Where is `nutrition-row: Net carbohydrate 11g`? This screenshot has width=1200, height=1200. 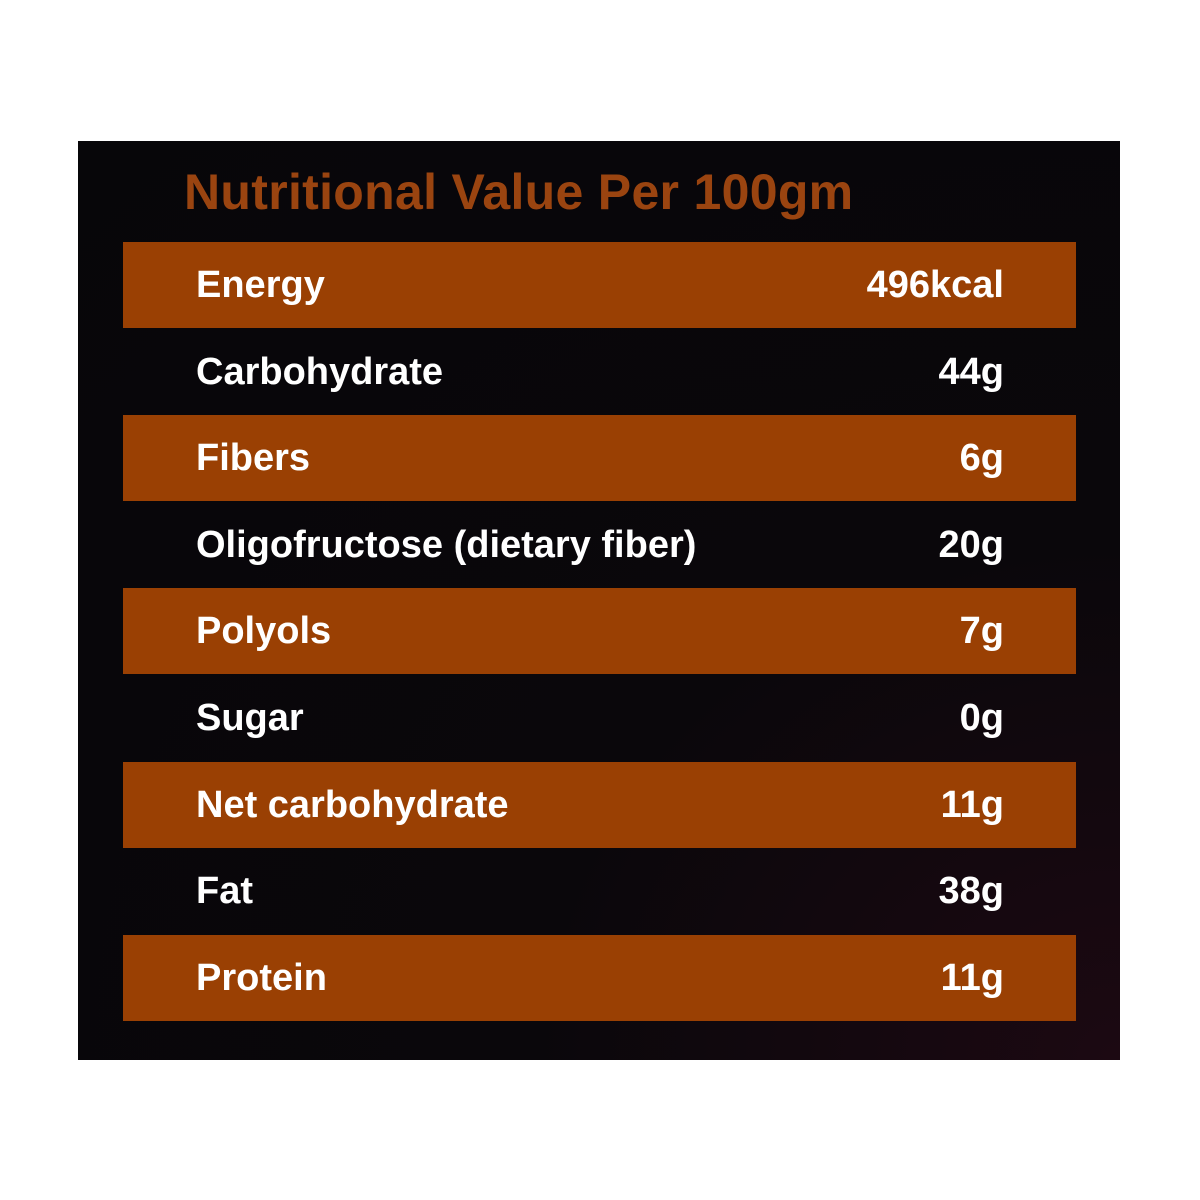 nutrition-row: Net carbohydrate 11g is located at coordinates (599, 804).